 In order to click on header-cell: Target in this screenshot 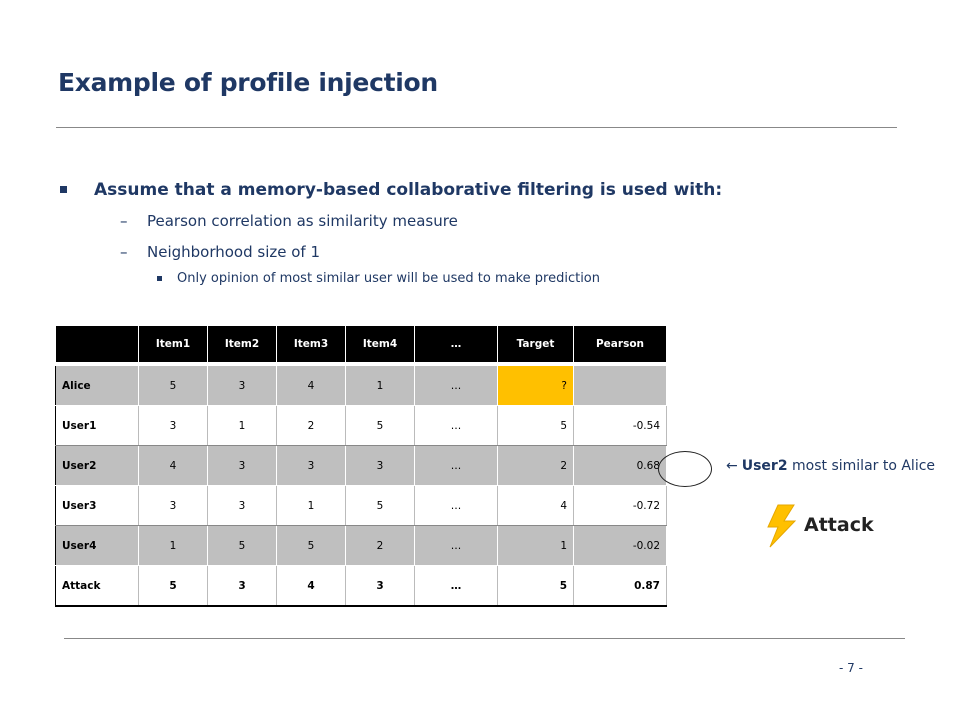, I will do `click(535, 346)`.